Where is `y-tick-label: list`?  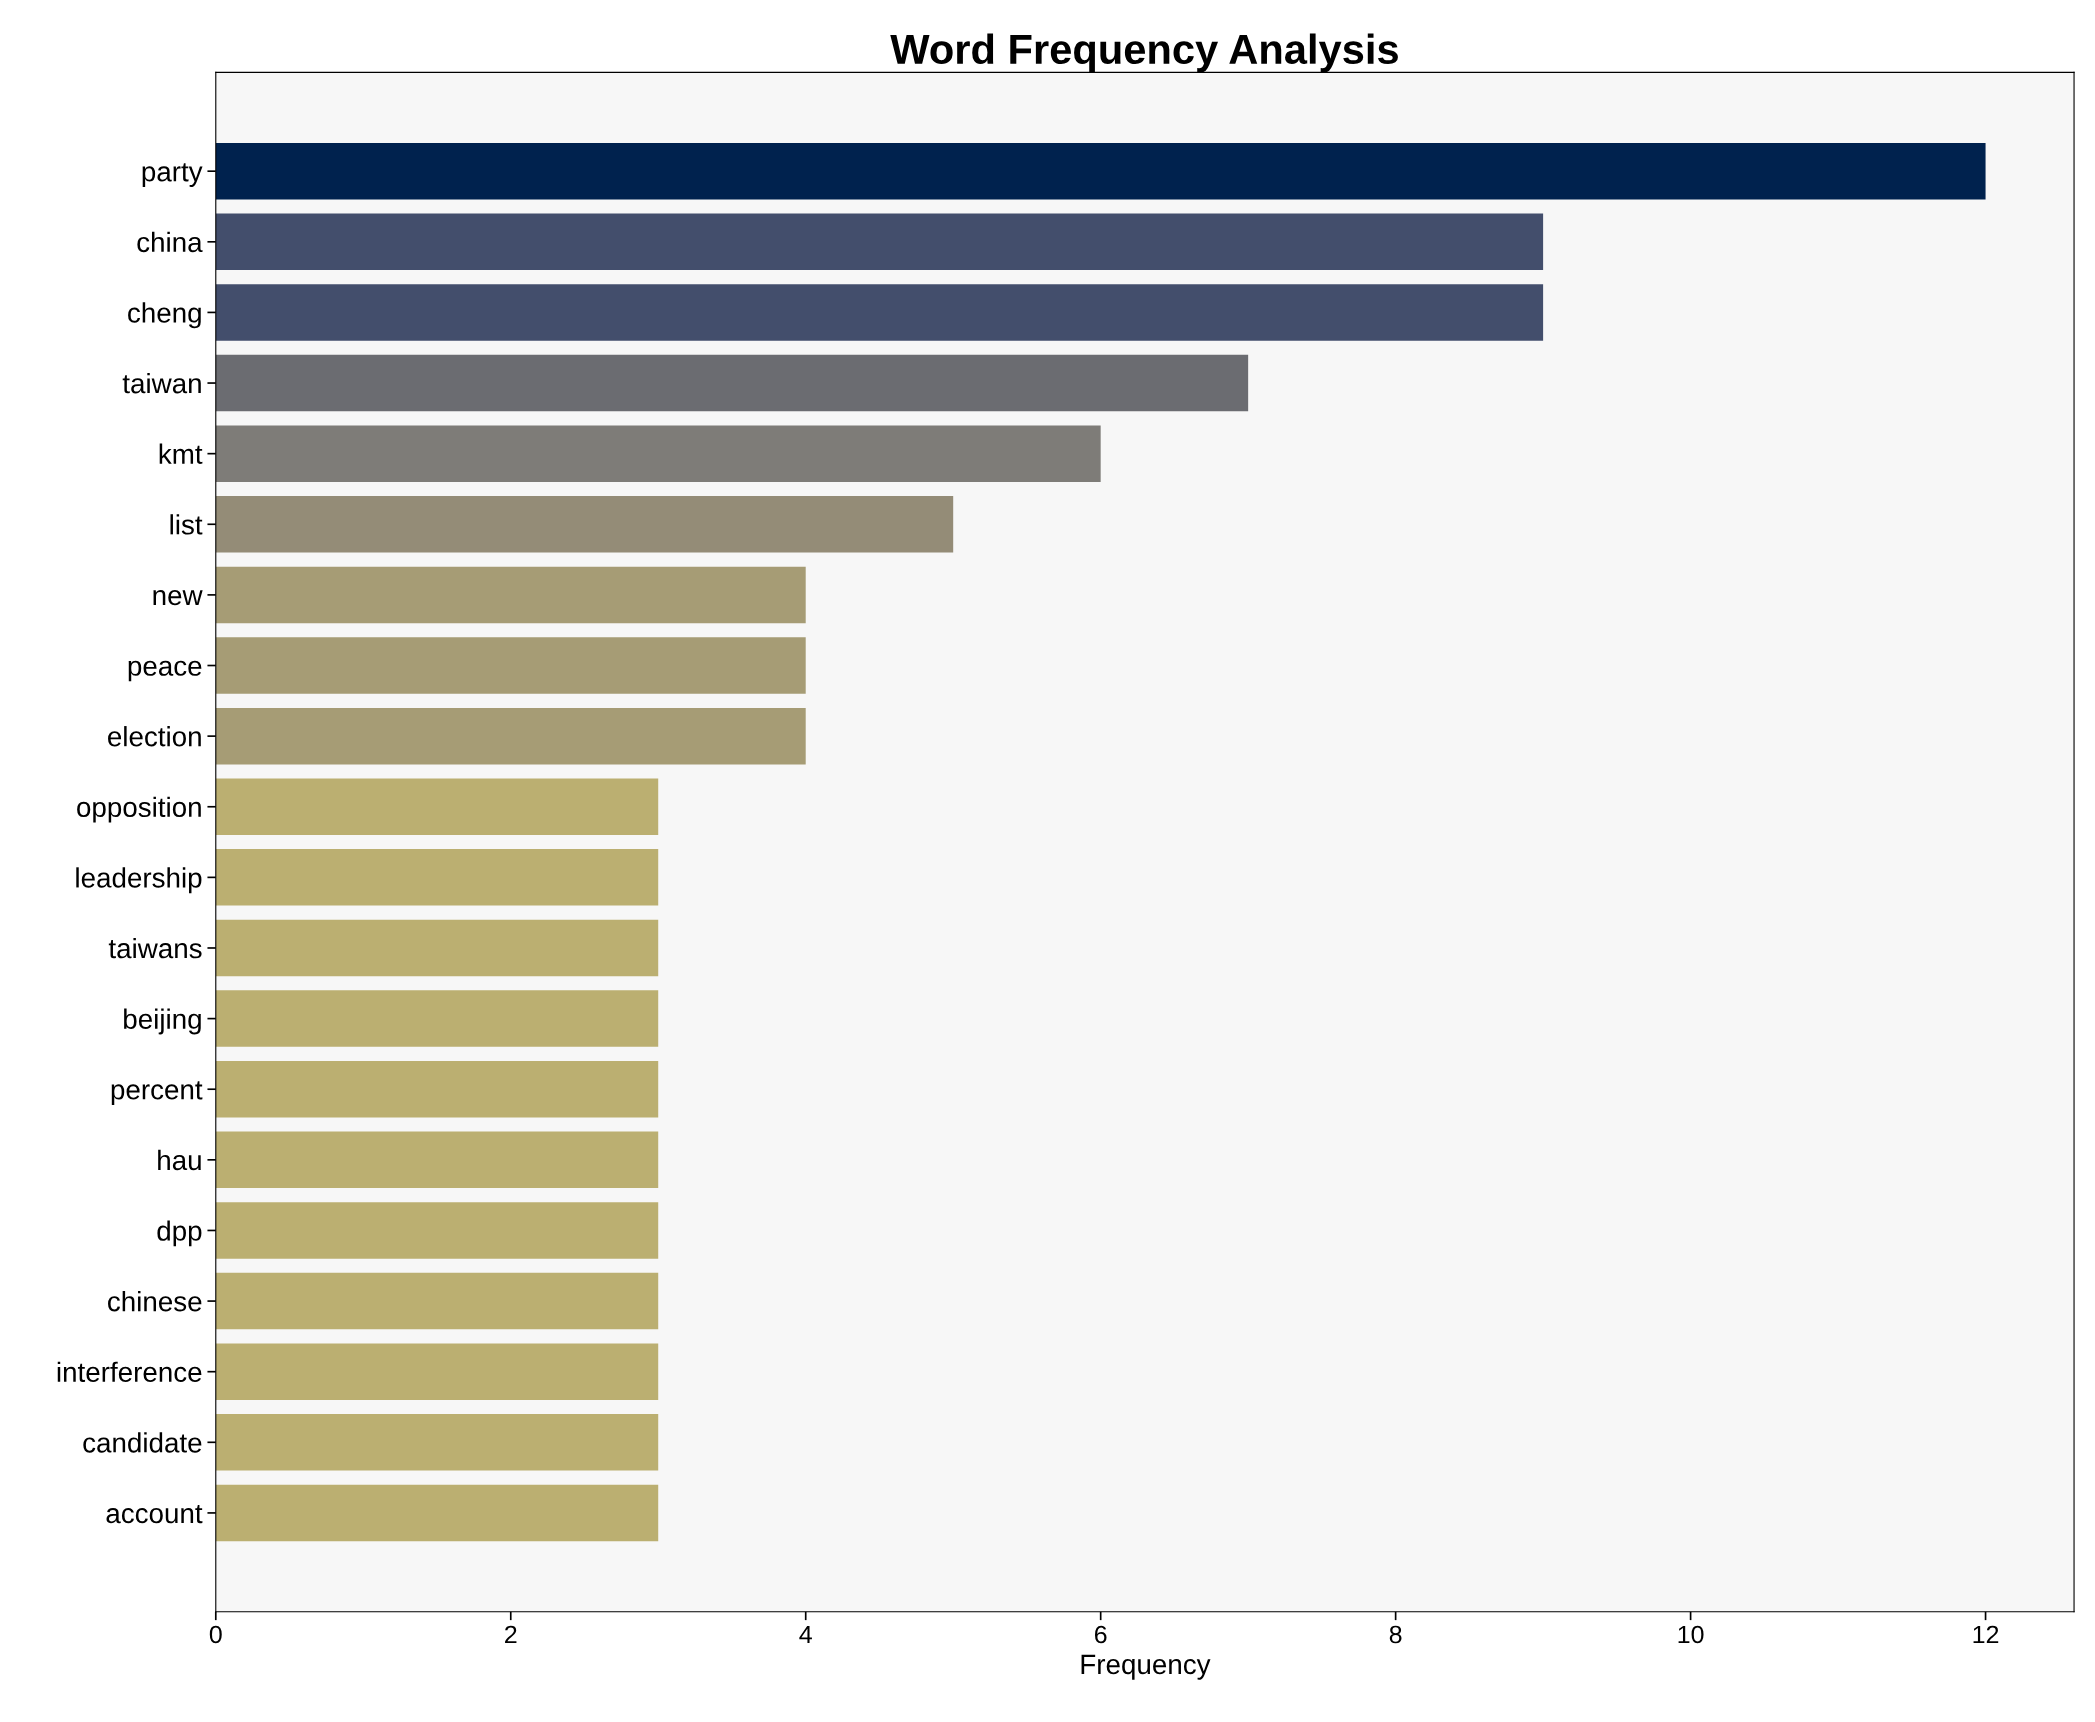 y-tick-label: list is located at coordinates (186, 524).